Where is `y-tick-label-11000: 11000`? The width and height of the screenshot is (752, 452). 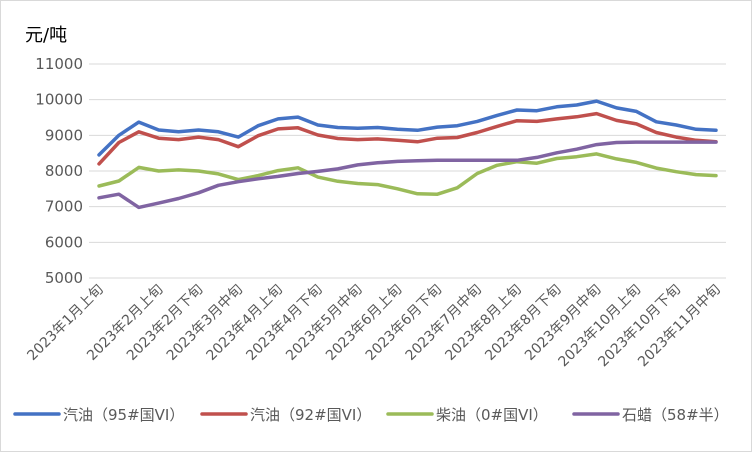 y-tick-label-11000: 11000 is located at coordinates (59, 64).